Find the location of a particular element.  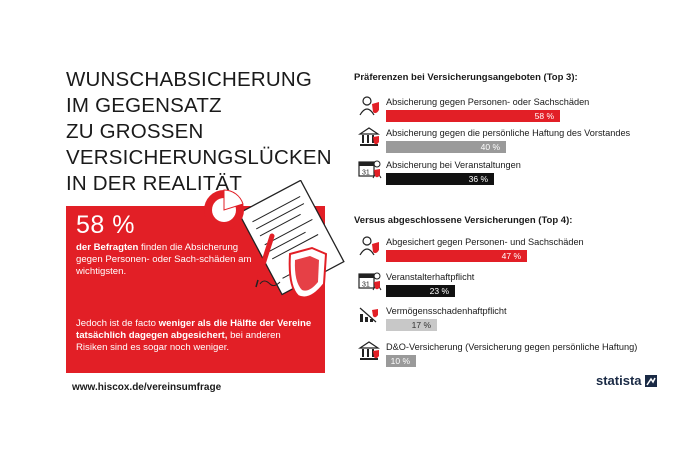

bar: 36 % is located at coordinates (440, 179).